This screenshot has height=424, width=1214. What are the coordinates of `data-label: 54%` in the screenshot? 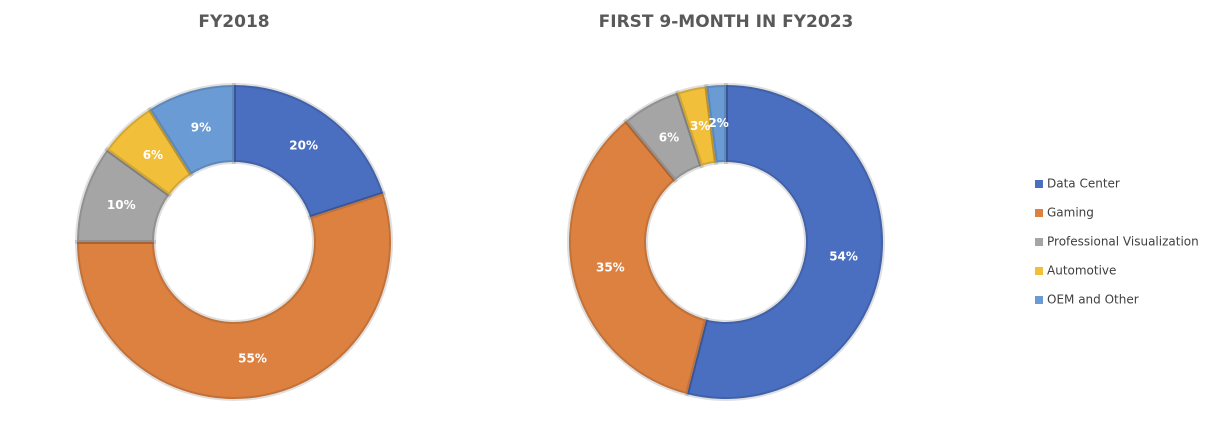 It's located at (843, 256).